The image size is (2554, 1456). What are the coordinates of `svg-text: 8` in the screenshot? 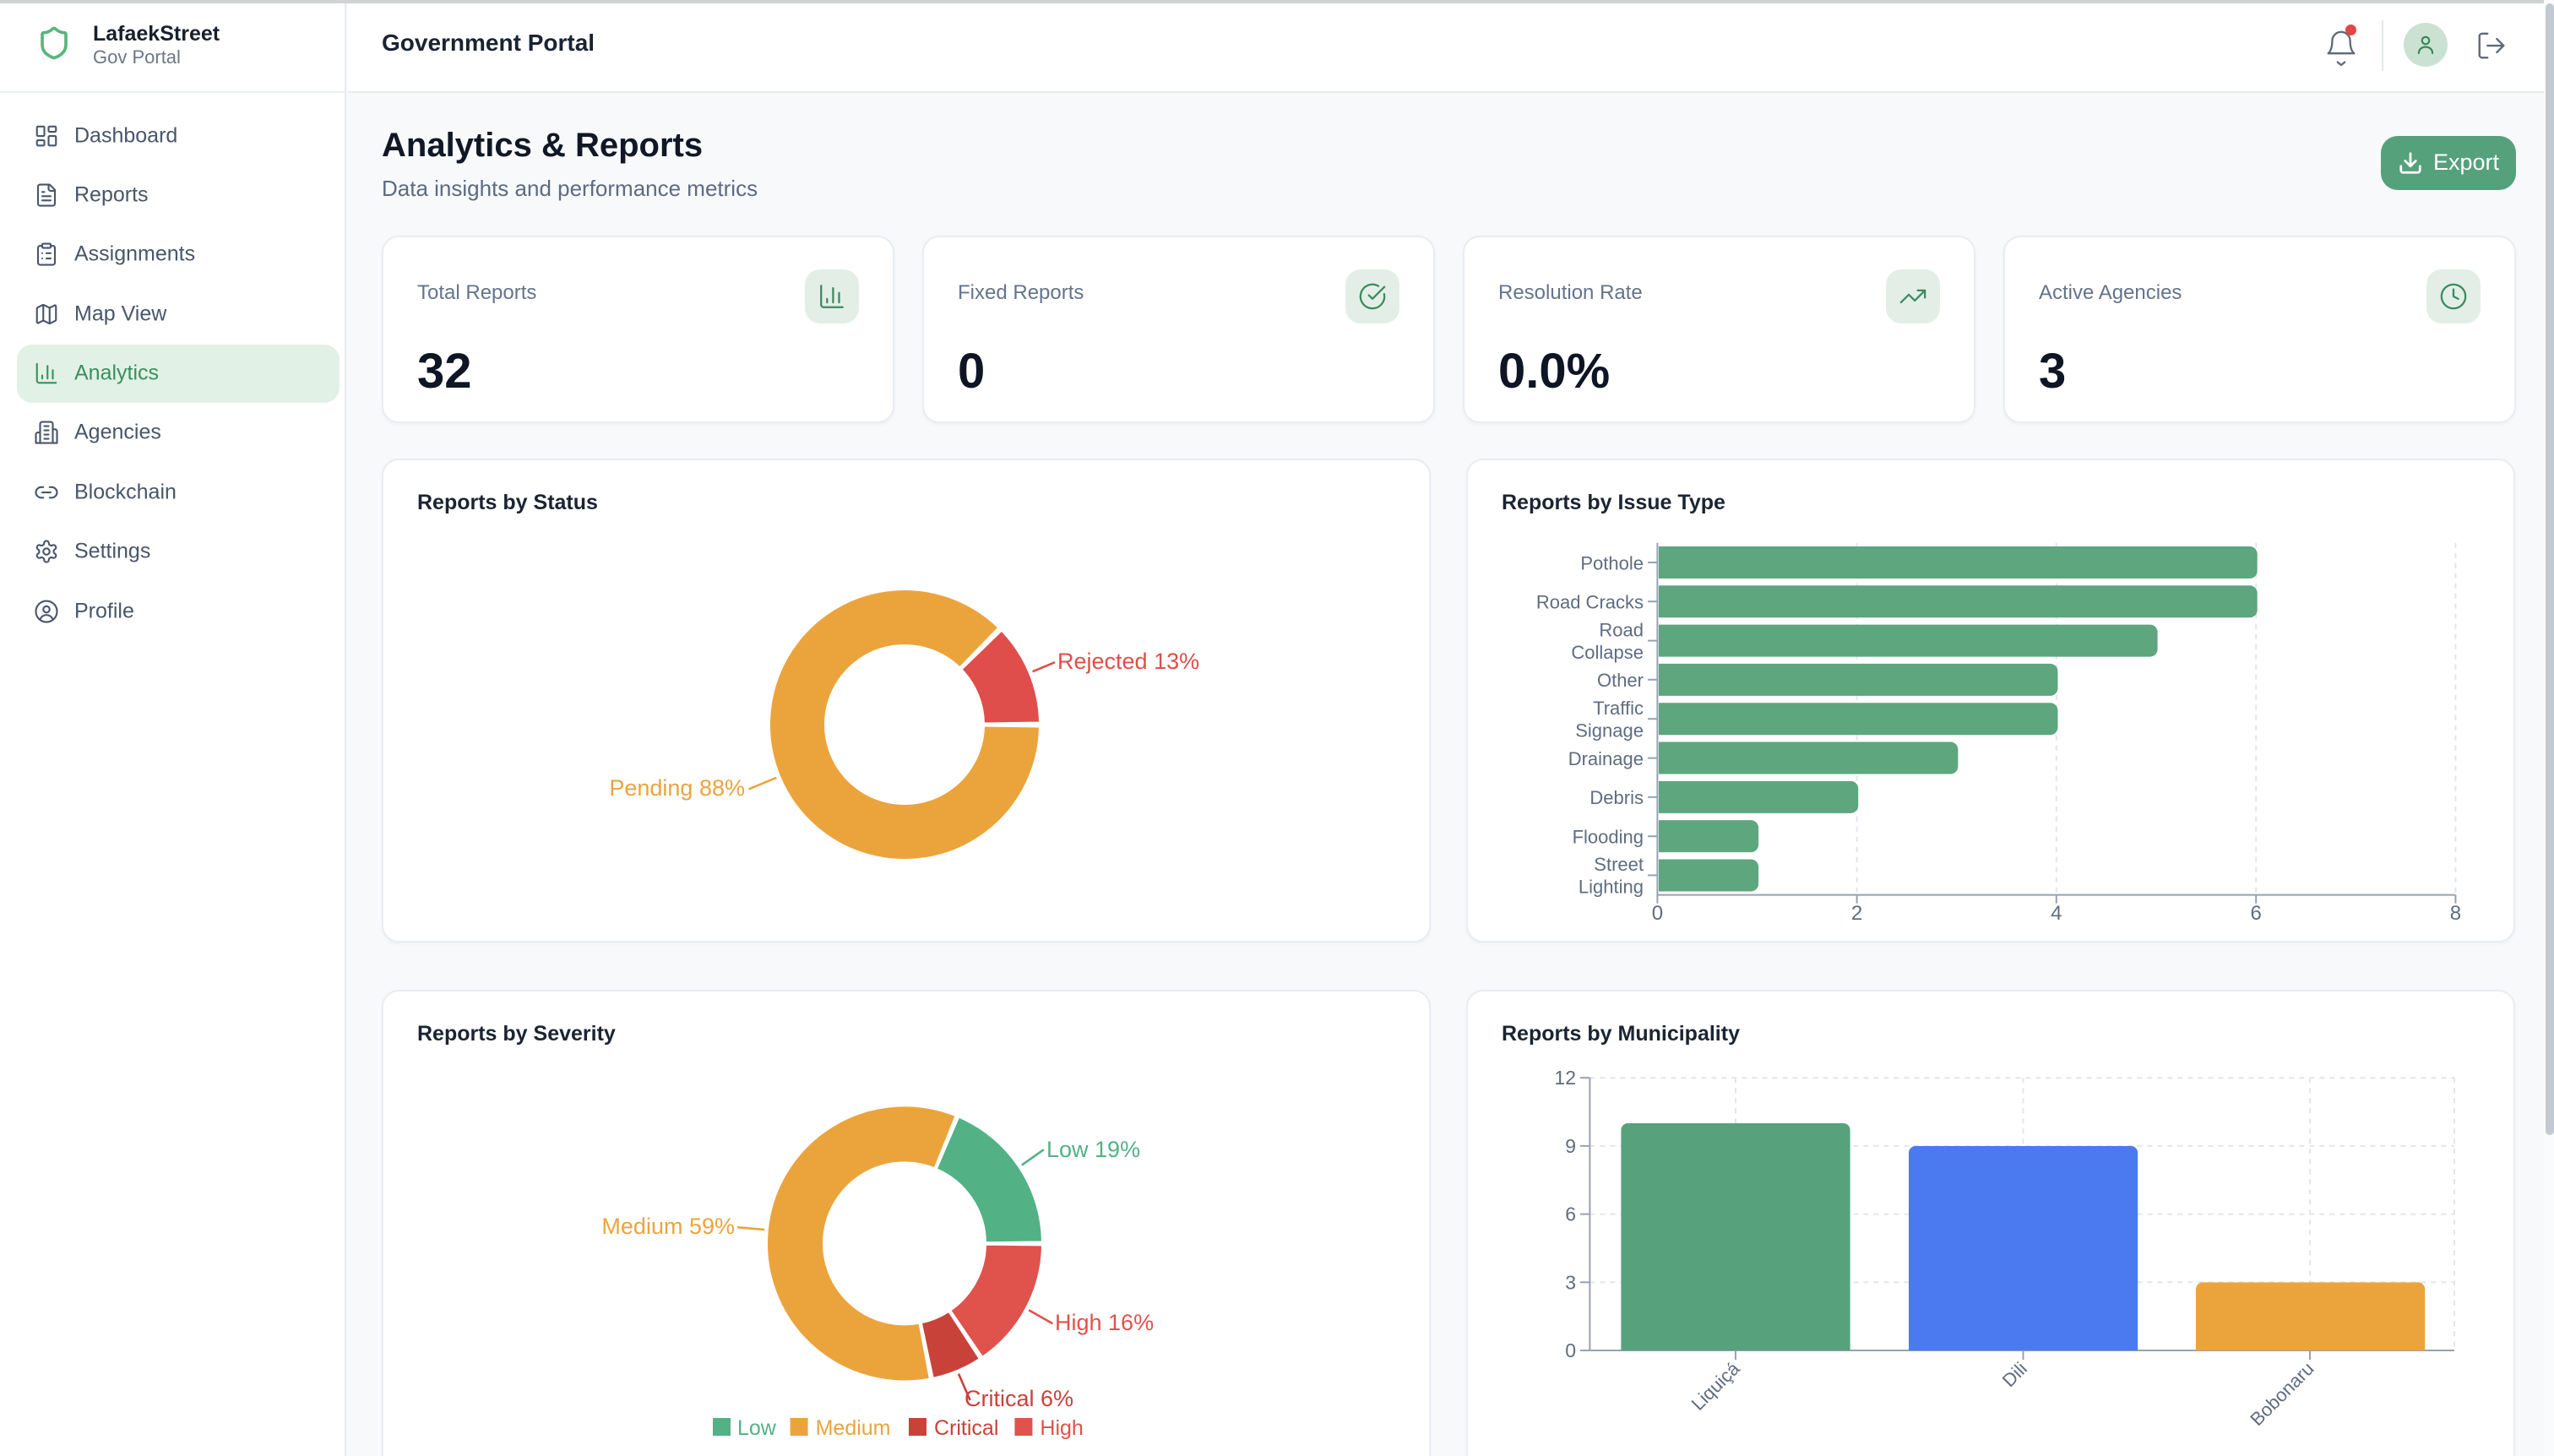 It's located at (2455, 913).